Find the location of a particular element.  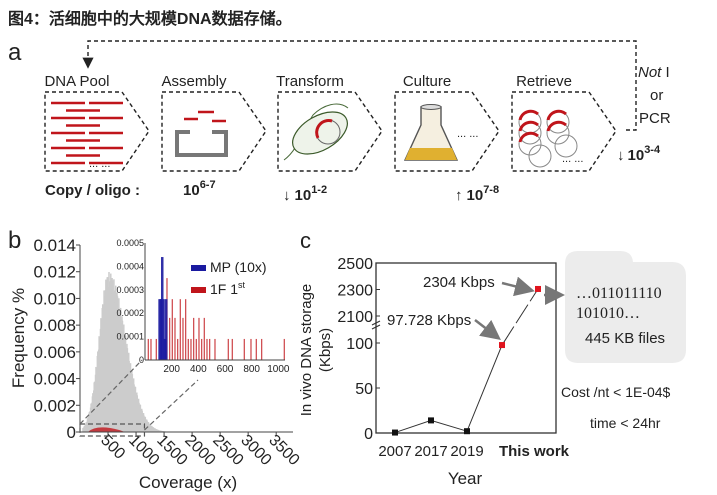

inset-y-tick-label: 0.0004 is located at coordinates (130, 266).